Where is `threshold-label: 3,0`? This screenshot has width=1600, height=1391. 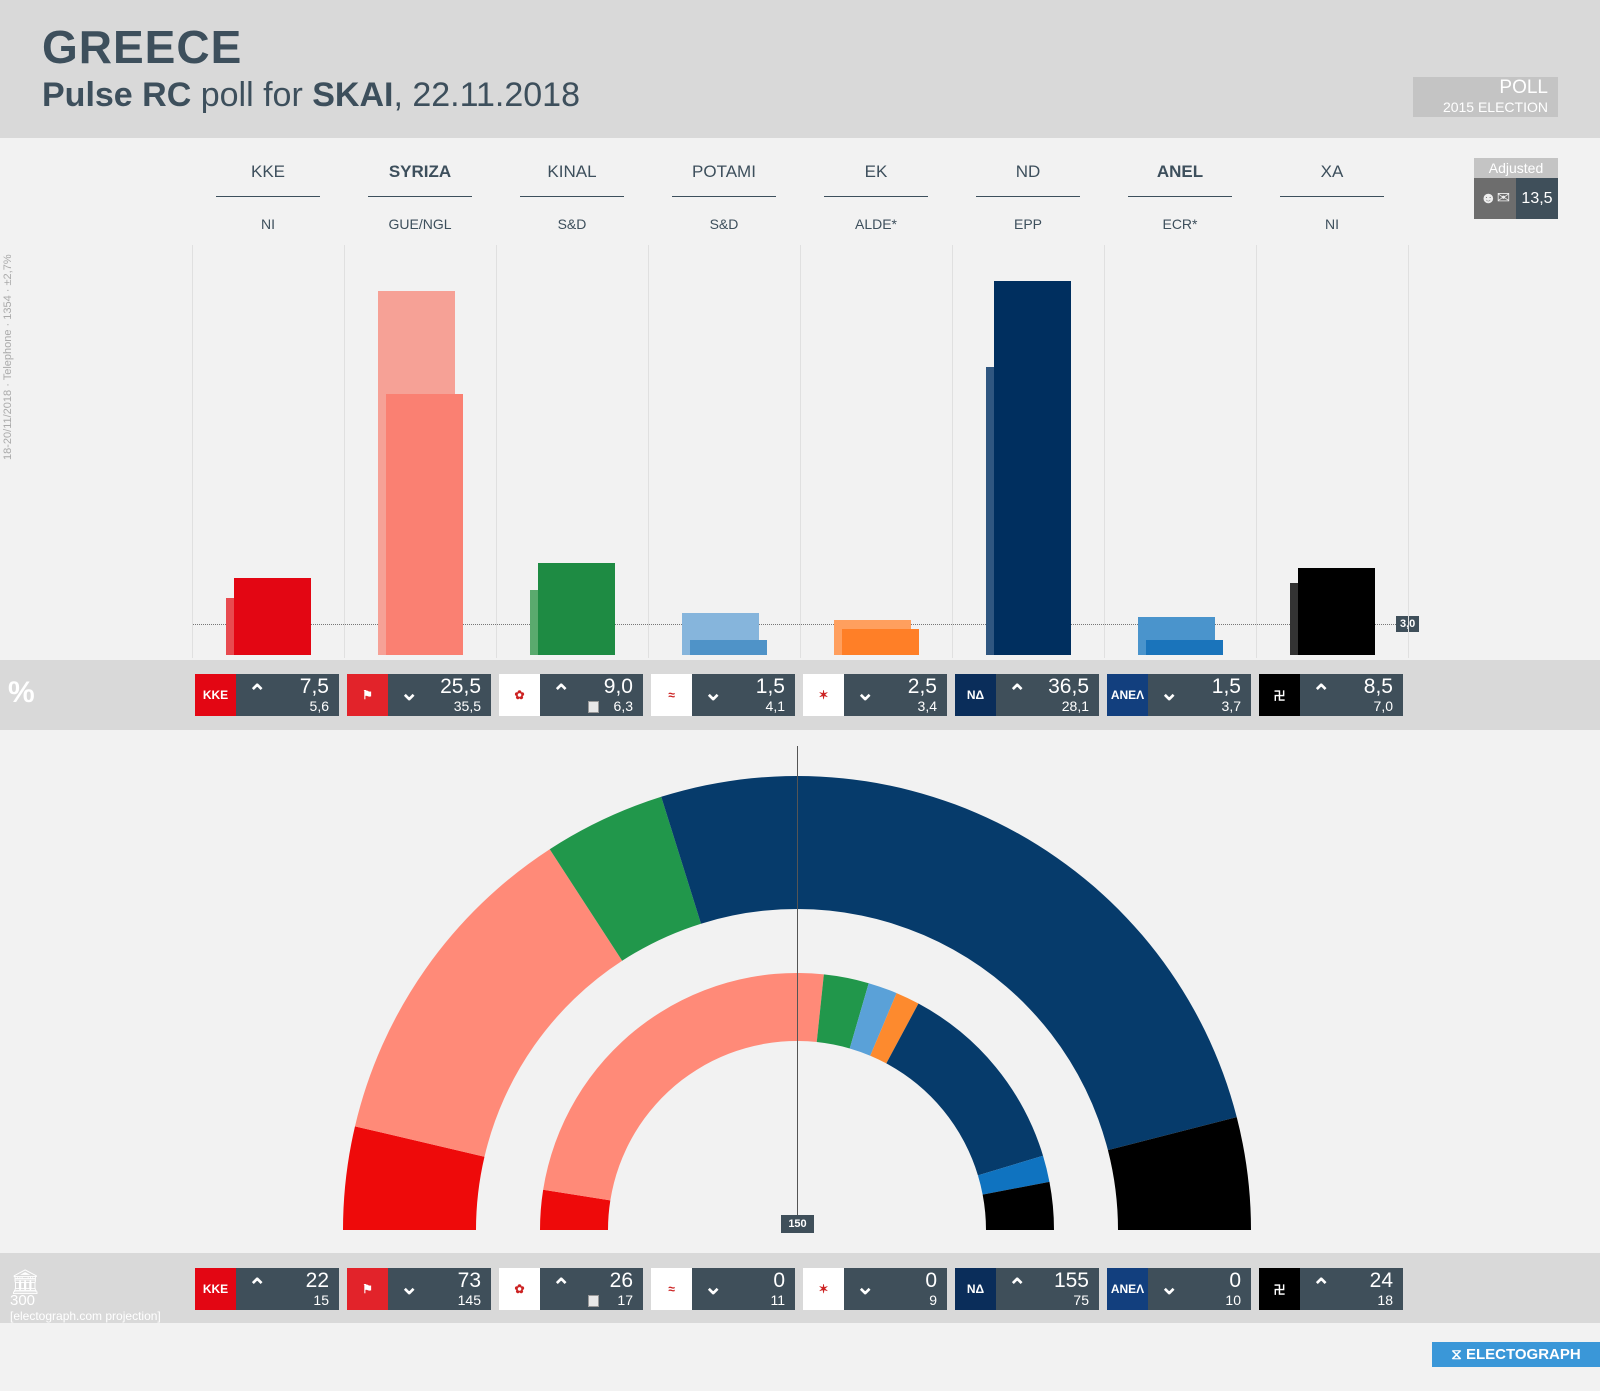 threshold-label: 3,0 is located at coordinates (1408, 624).